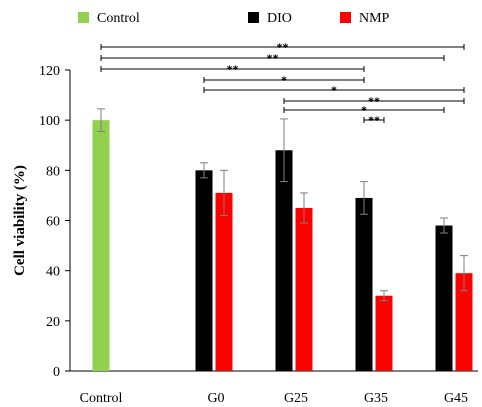 This screenshot has width=482, height=407. Describe the element at coordinates (56, 372) in the screenshot. I see `y-tick-label: 0` at that location.